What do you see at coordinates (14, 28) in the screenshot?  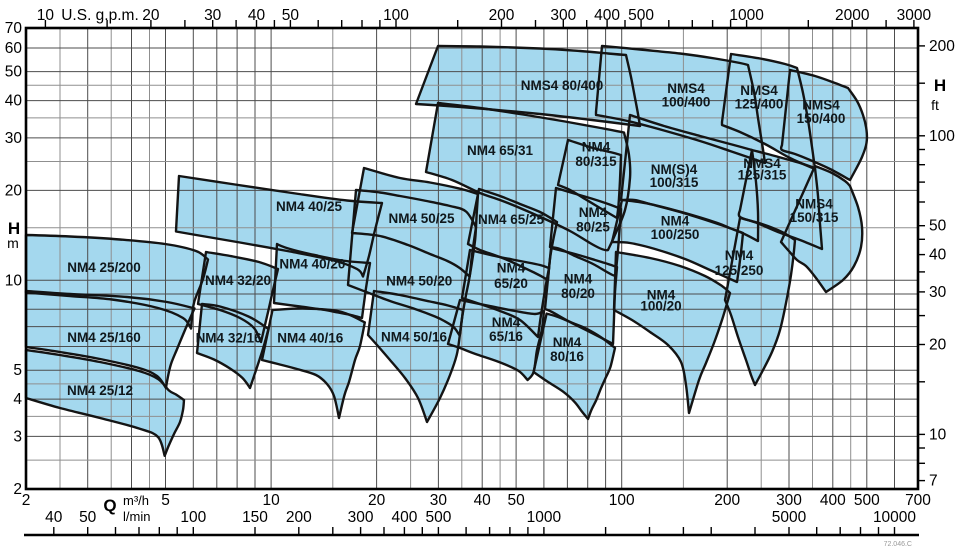 I see `svg-text: 70` at bounding box center [14, 28].